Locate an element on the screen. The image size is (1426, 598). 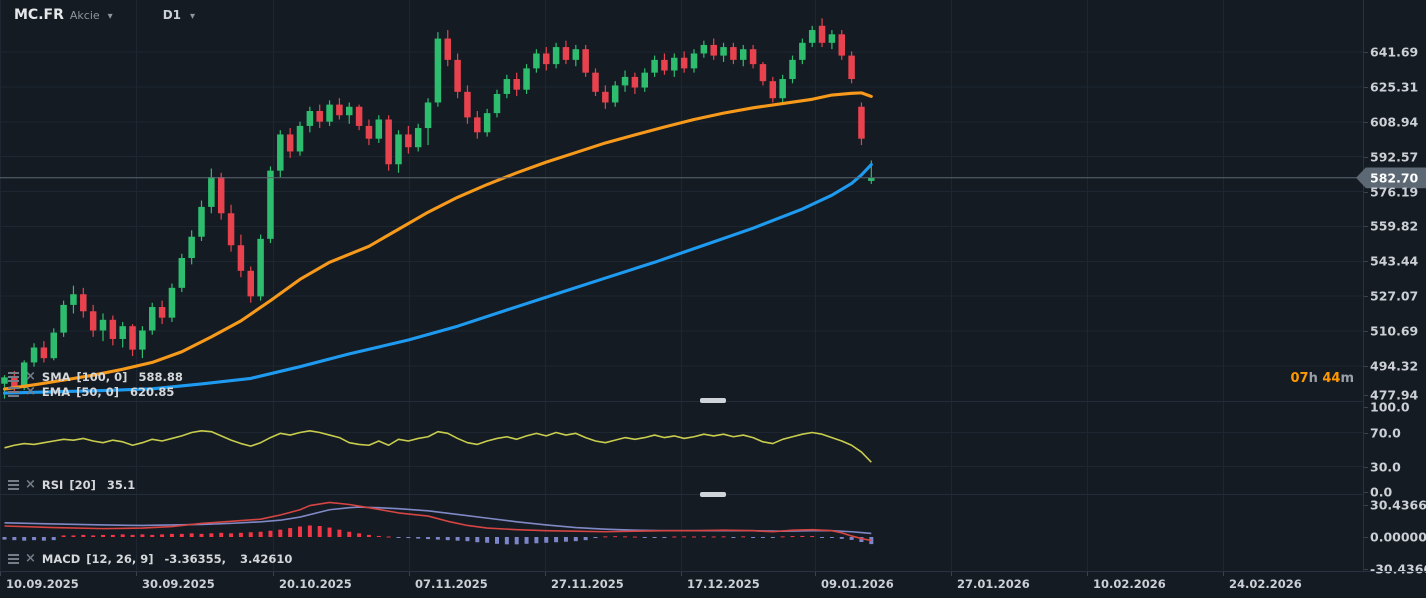
indicator-legend-sma: × SMA [100, 0] 588.88 is located at coordinates (95, 377).